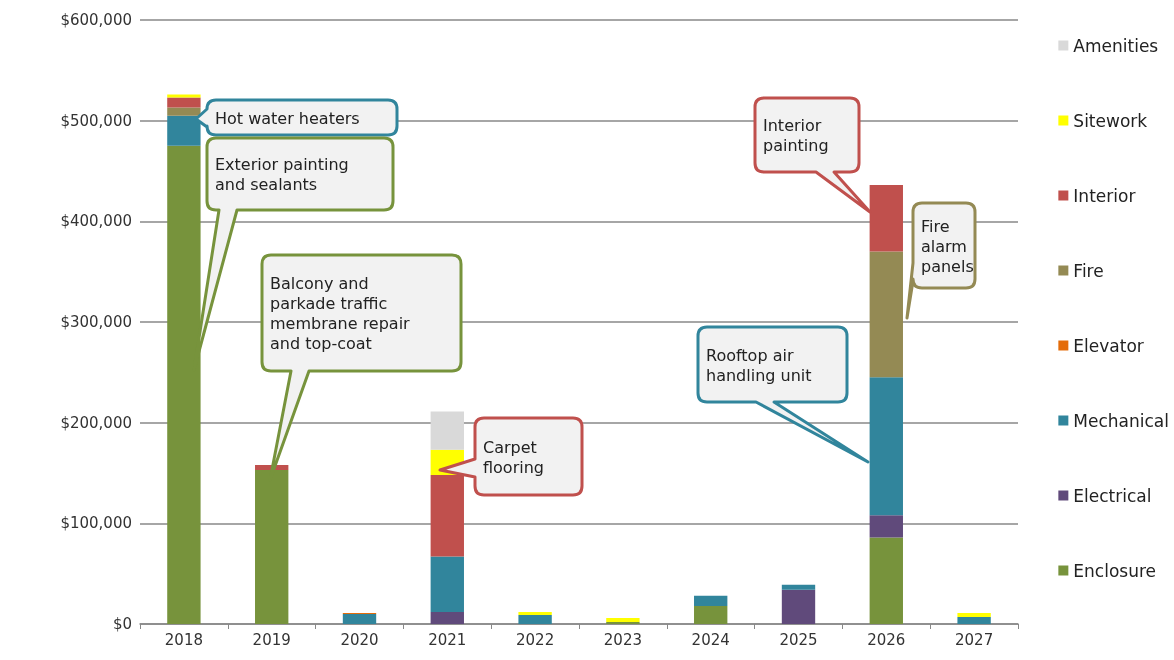 Image resolution: width=1174 pixels, height=660 pixels. I want to click on x-tick-label: 2021, so click(447, 639).